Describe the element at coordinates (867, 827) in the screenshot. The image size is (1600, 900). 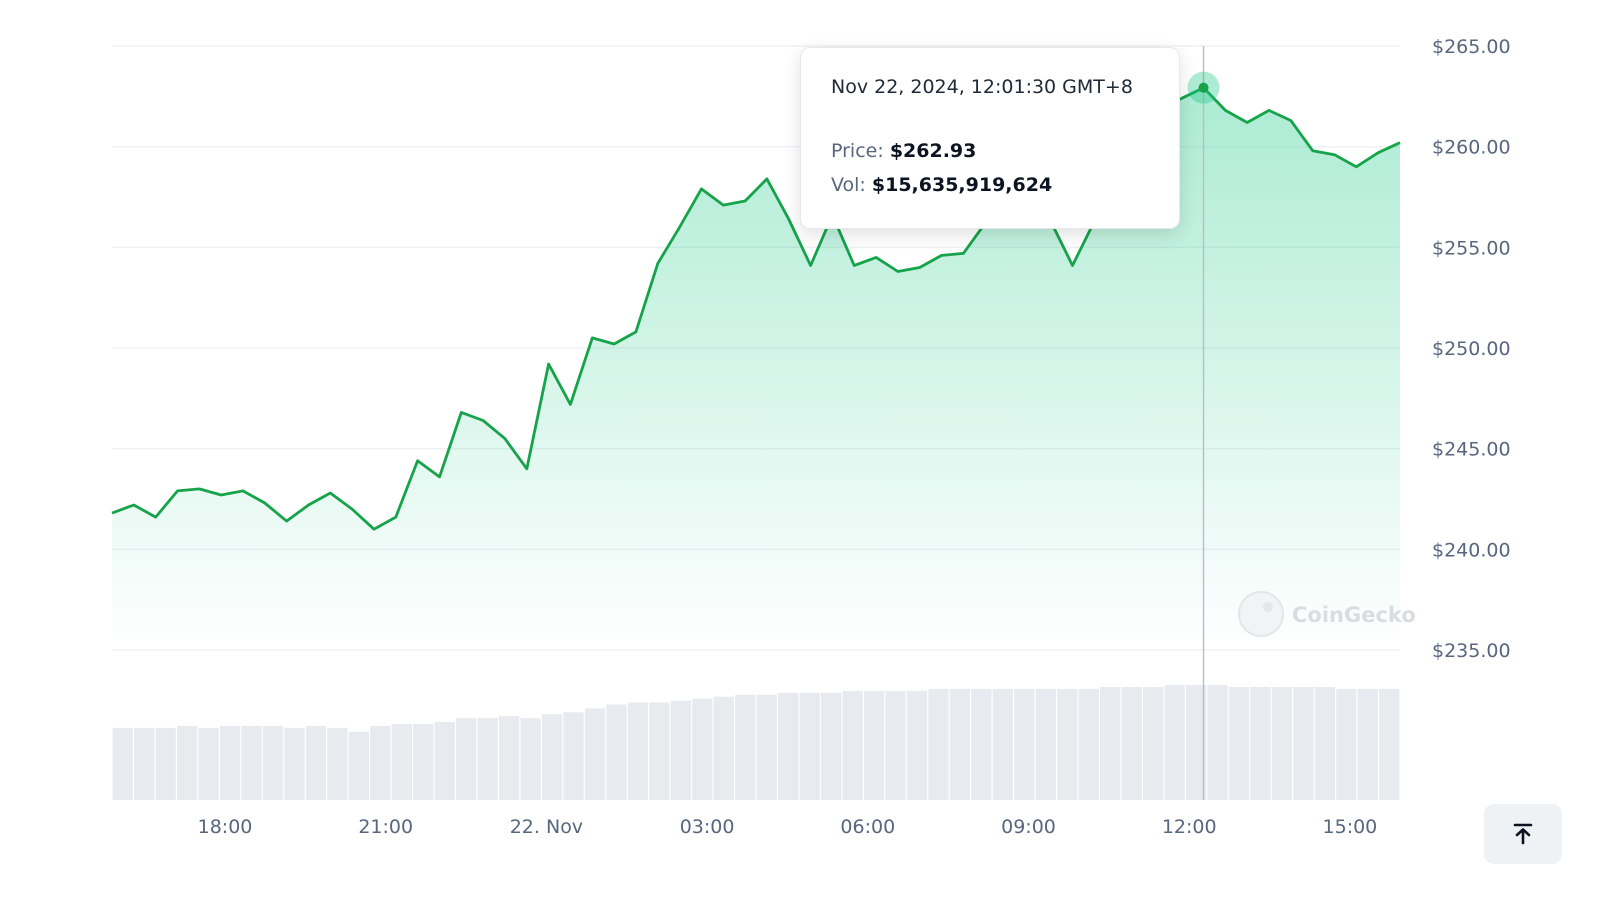
I see `x-tick-label: 06:00` at that location.